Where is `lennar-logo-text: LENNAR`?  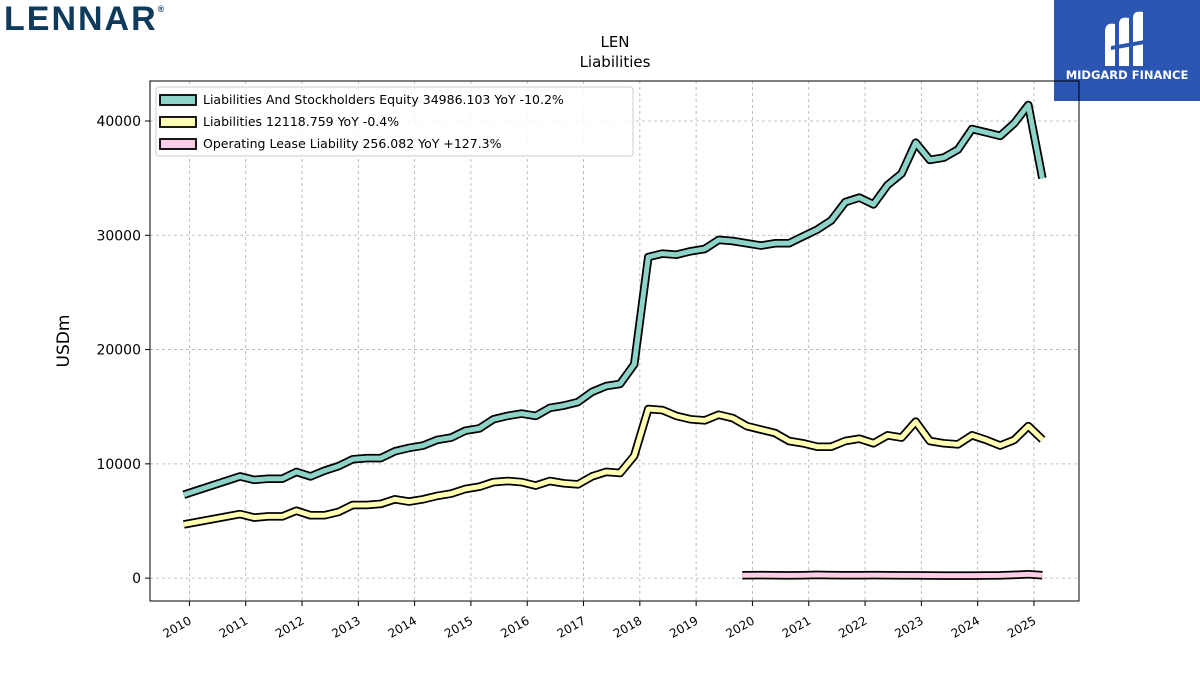
lennar-logo-text: LENNAR is located at coordinates (81, 19).